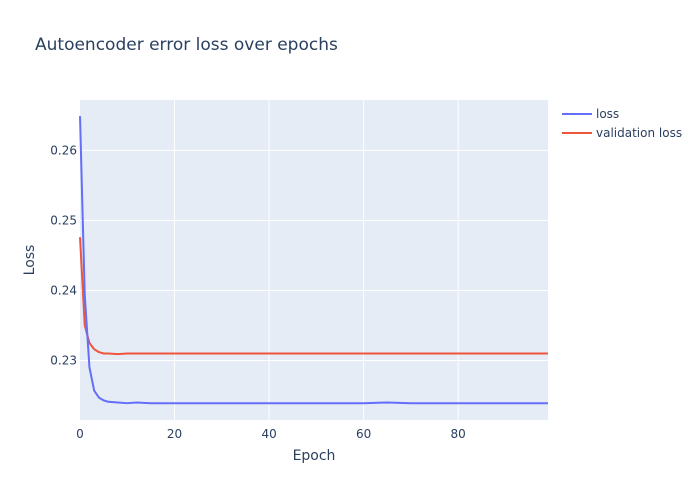  What do you see at coordinates (639, 133) in the screenshot?
I see `legend-label: validation loss` at bounding box center [639, 133].